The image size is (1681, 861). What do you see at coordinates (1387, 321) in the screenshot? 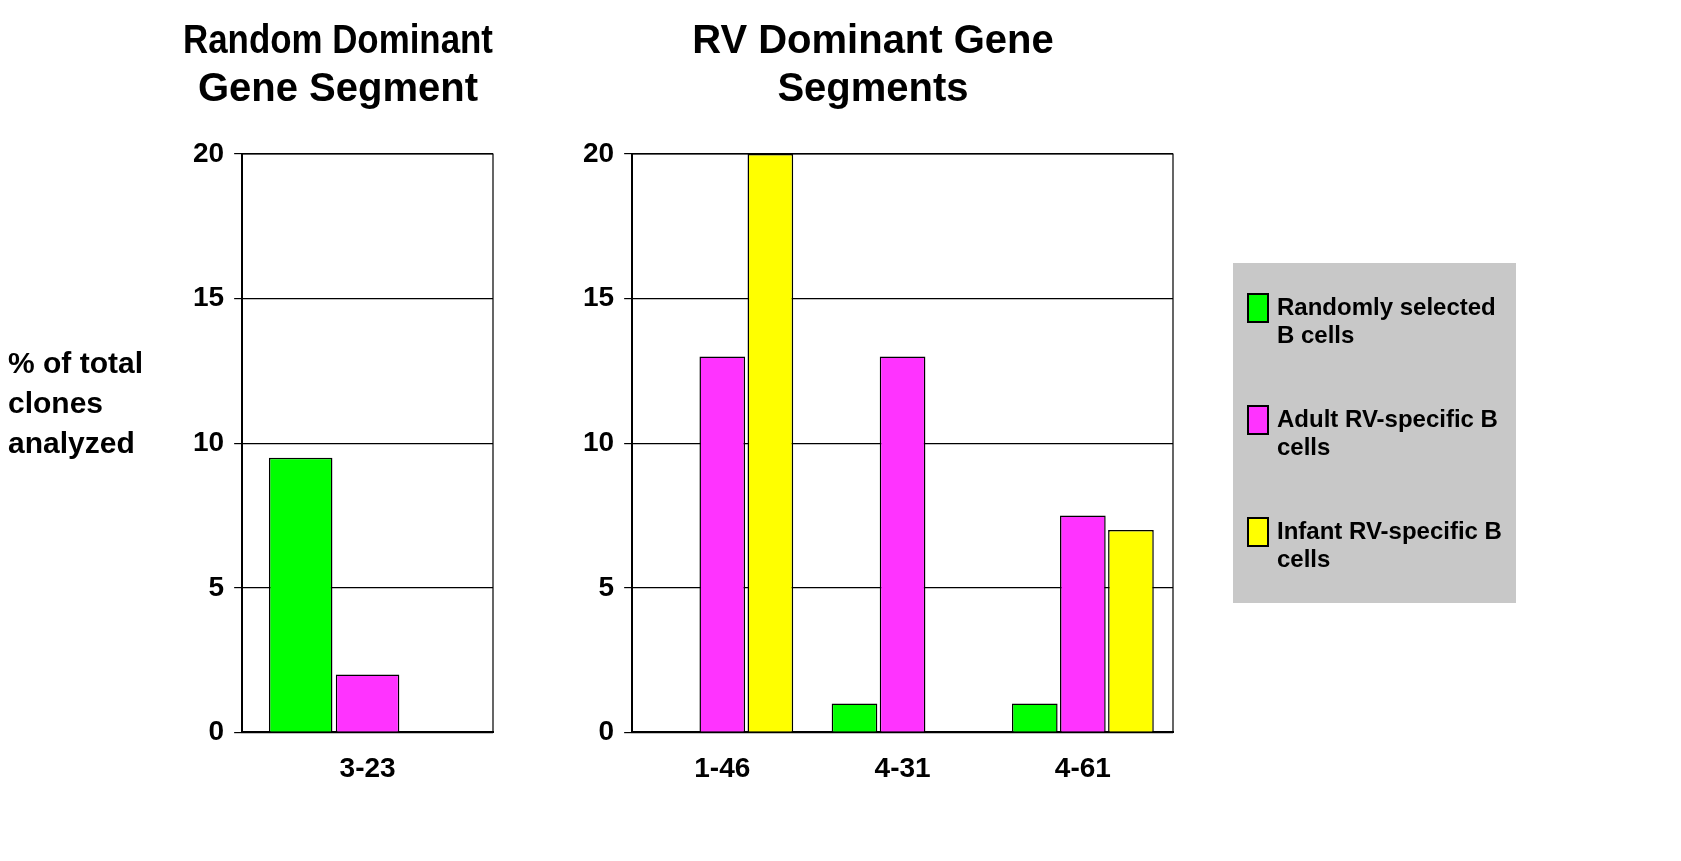
I see `legend-label: Randomly selected B cells` at bounding box center [1387, 321].